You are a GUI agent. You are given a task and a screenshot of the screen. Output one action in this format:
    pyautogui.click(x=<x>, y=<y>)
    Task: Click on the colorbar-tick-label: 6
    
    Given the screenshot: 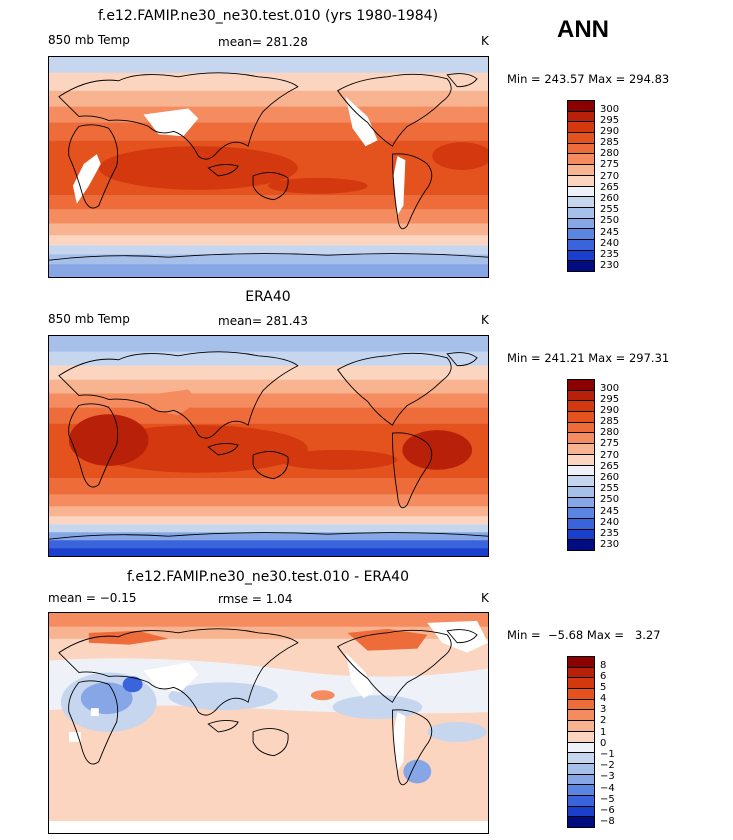 What is the action you would take?
    pyautogui.click(x=603, y=676)
    